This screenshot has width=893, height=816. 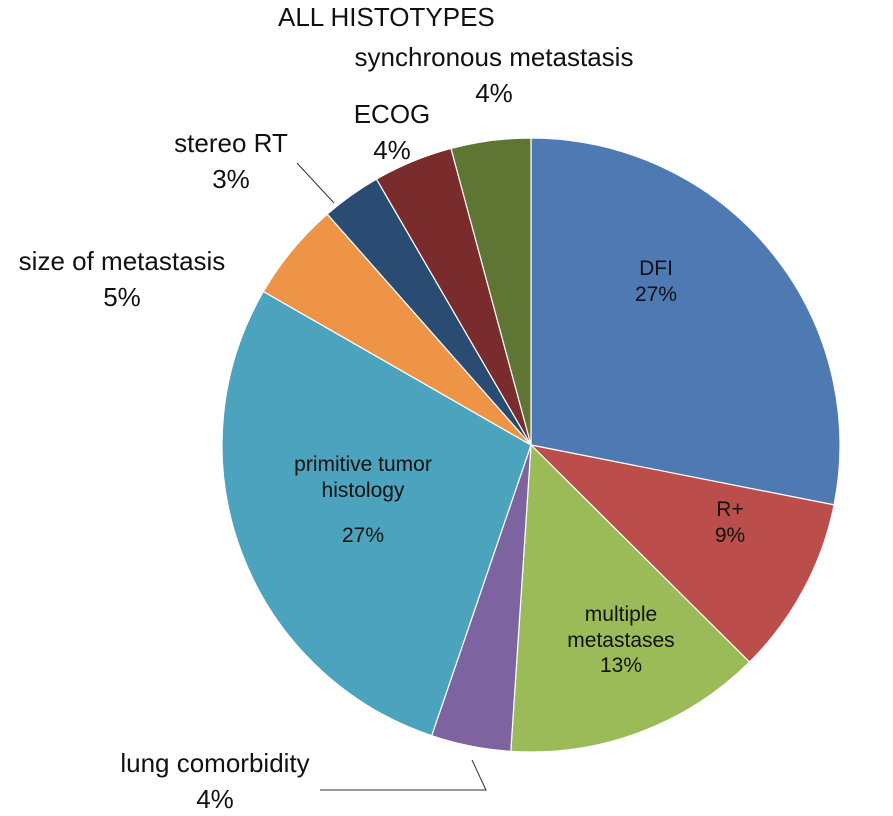 I want to click on slice-name-label: metastases, so click(x=621, y=640).